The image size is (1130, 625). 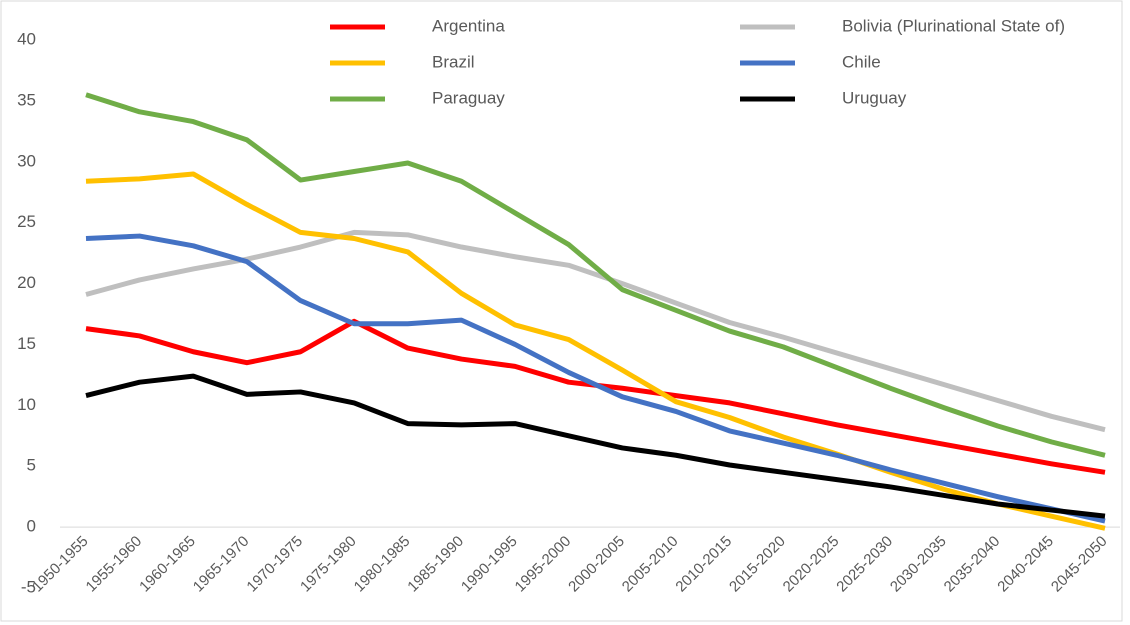 What do you see at coordinates (31, 526) in the screenshot?
I see `y-tick-label: 0` at bounding box center [31, 526].